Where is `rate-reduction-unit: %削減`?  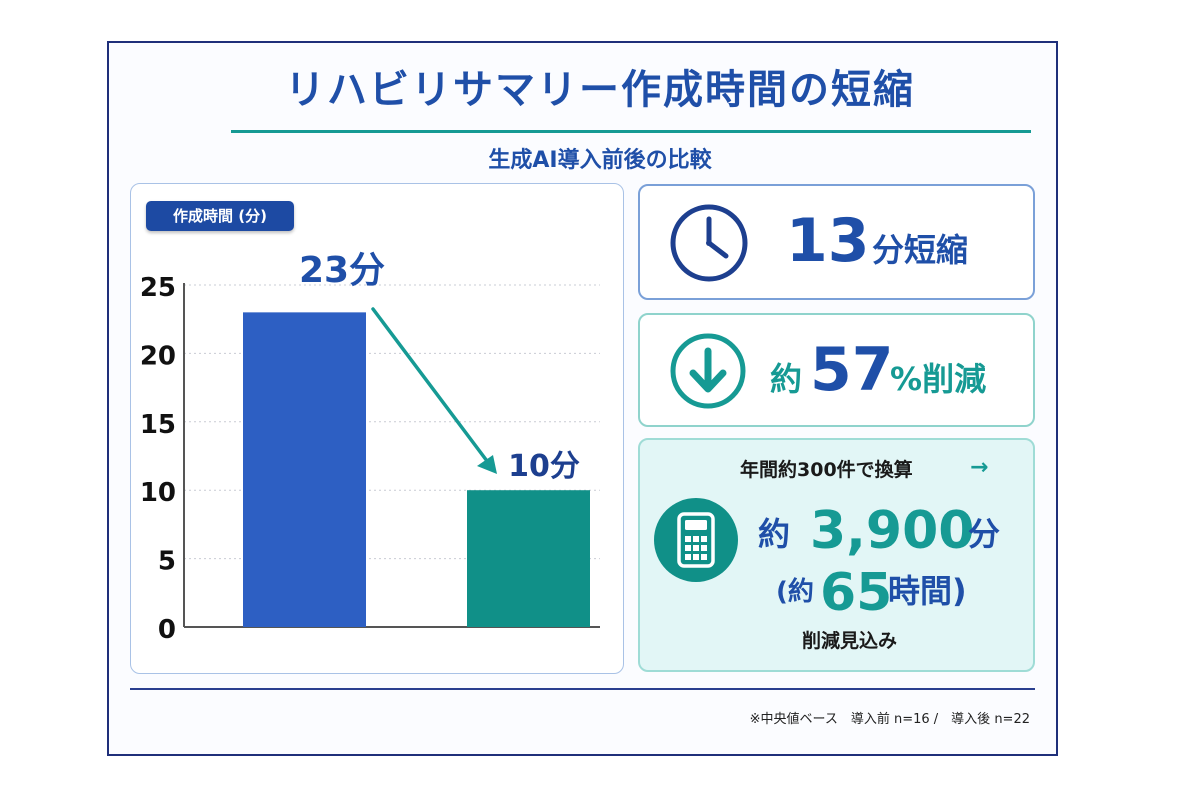 rate-reduction-unit: %削減 is located at coordinates (938, 379).